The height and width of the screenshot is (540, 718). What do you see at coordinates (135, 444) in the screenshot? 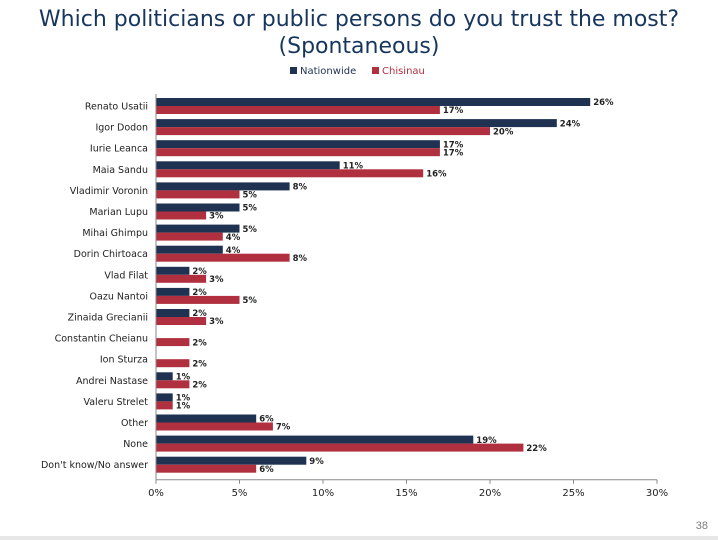
I see `category-label: None` at bounding box center [135, 444].